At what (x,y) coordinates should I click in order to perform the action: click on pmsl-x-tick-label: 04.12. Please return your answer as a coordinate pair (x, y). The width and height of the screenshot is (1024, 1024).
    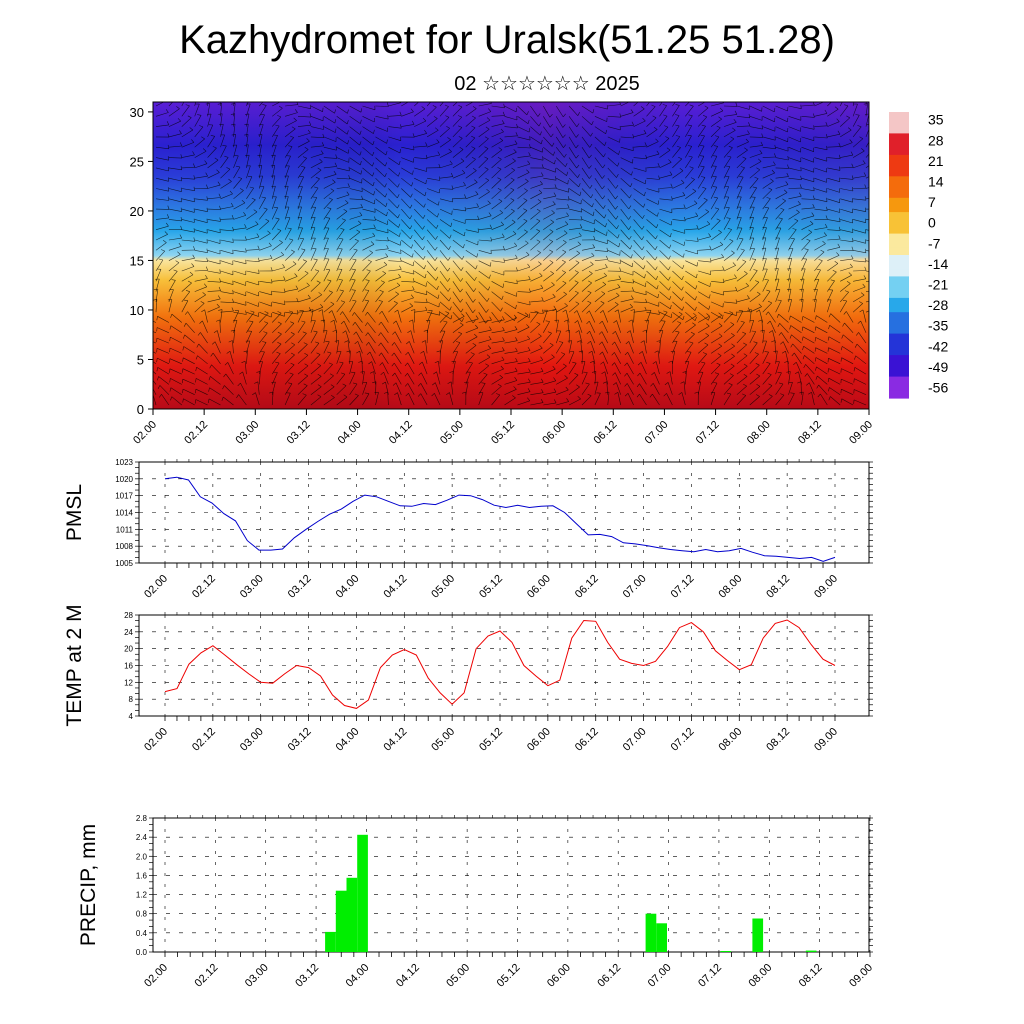
    Looking at the image, I should click on (395, 587).